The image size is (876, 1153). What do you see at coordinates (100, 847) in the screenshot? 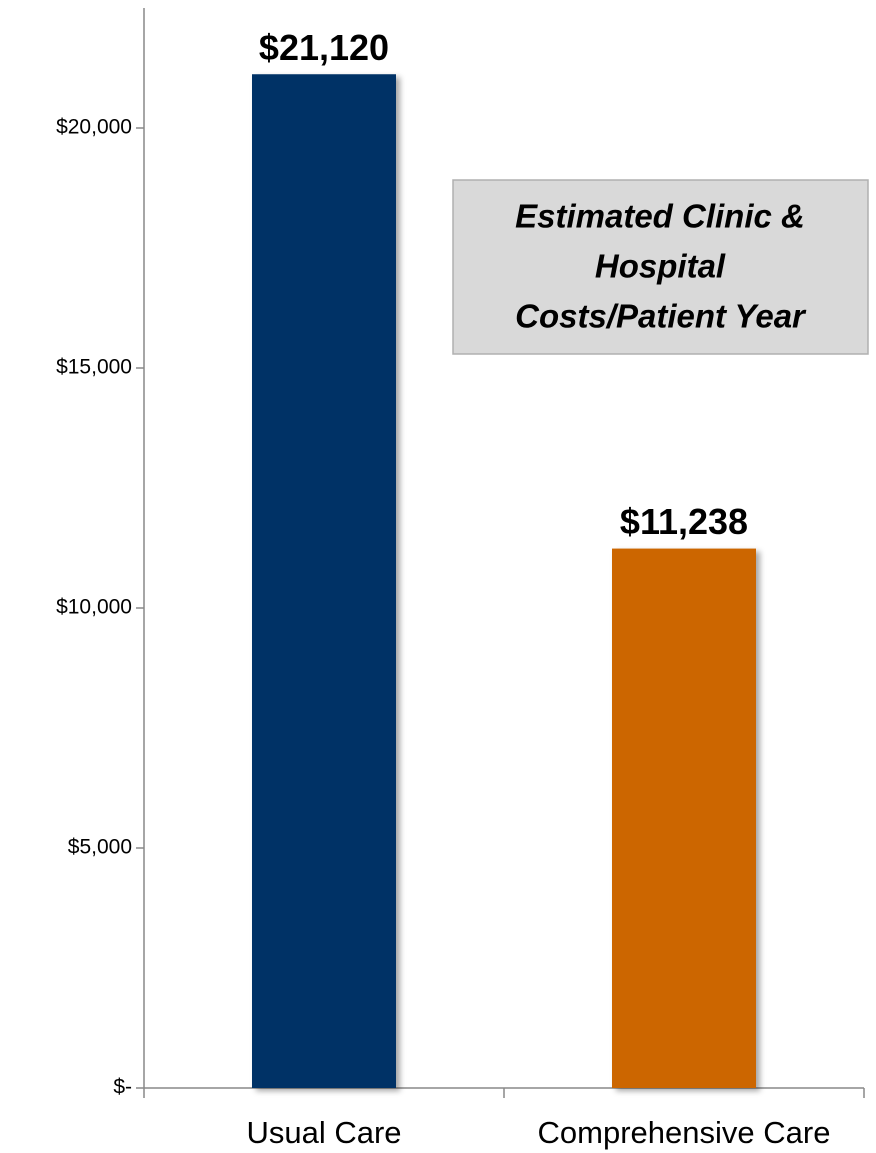
I see `y-tick-label: $5,000` at bounding box center [100, 847].